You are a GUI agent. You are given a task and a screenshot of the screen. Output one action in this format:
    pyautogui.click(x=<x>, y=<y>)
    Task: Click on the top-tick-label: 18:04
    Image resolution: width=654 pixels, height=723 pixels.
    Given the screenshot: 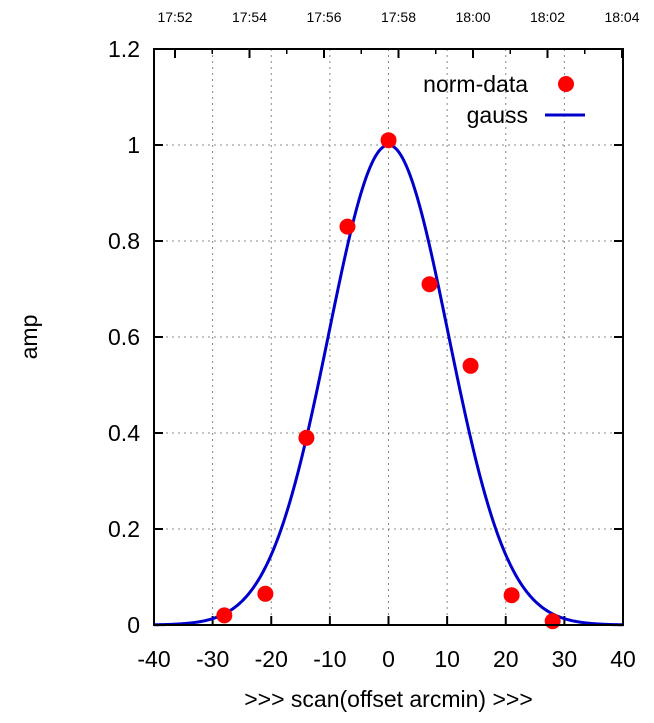 What is the action you would take?
    pyautogui.click(x=621, y=17)
    